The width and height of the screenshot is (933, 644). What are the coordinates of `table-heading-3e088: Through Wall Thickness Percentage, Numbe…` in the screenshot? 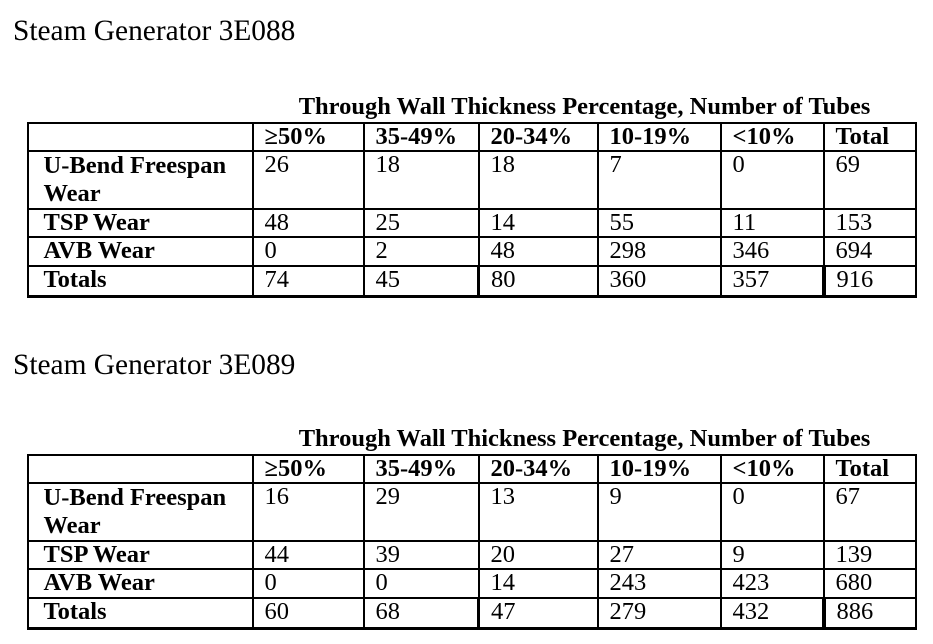 It's located at (584, 106).